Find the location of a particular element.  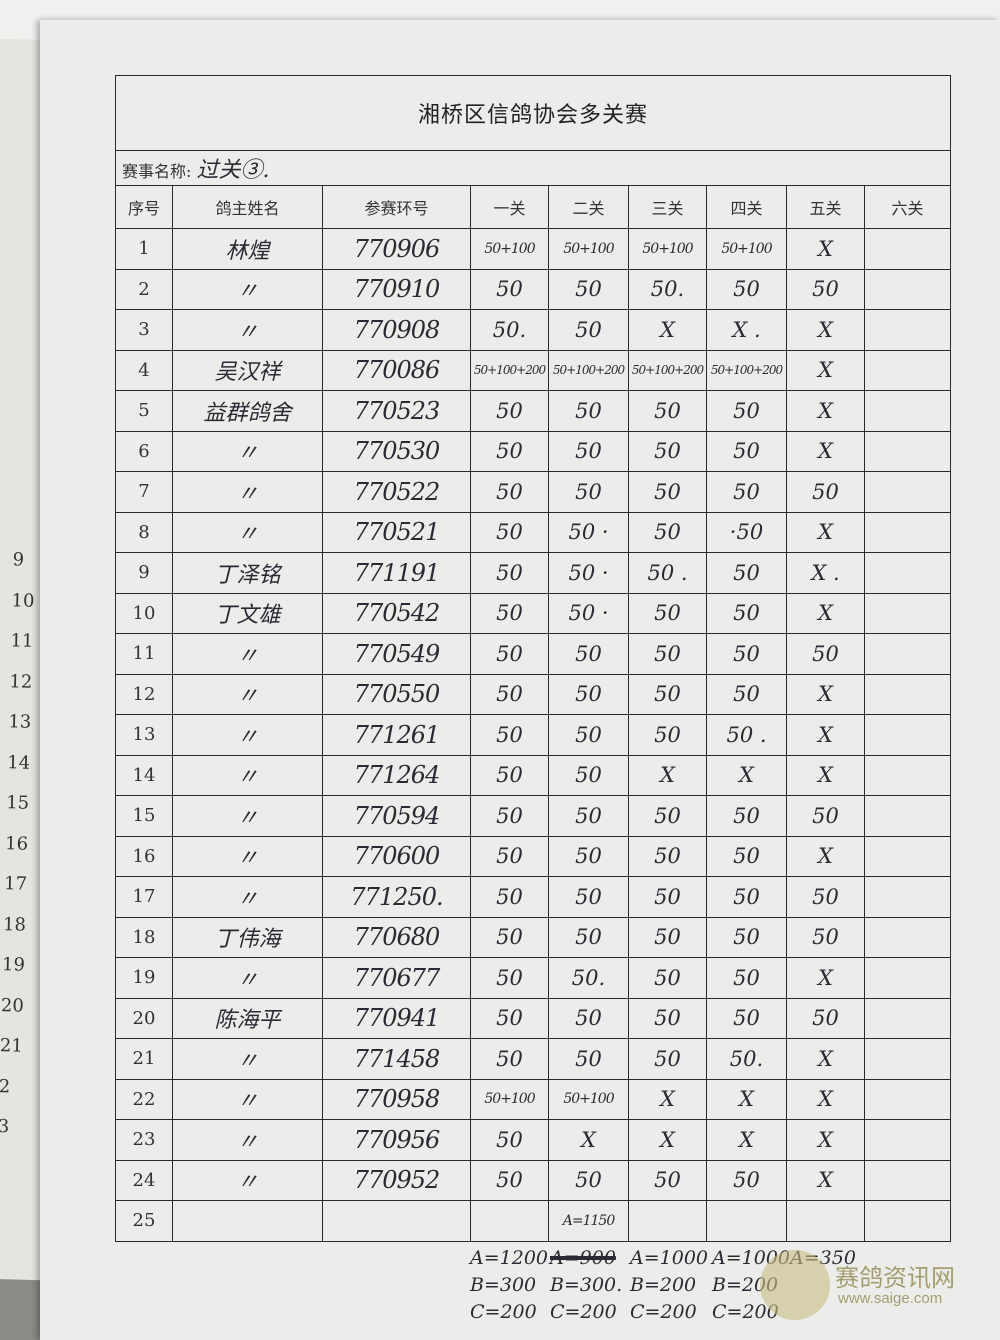

table-row: 17 〃 771250. 50 50 50 50 50 is located at coordinates (533, 897).